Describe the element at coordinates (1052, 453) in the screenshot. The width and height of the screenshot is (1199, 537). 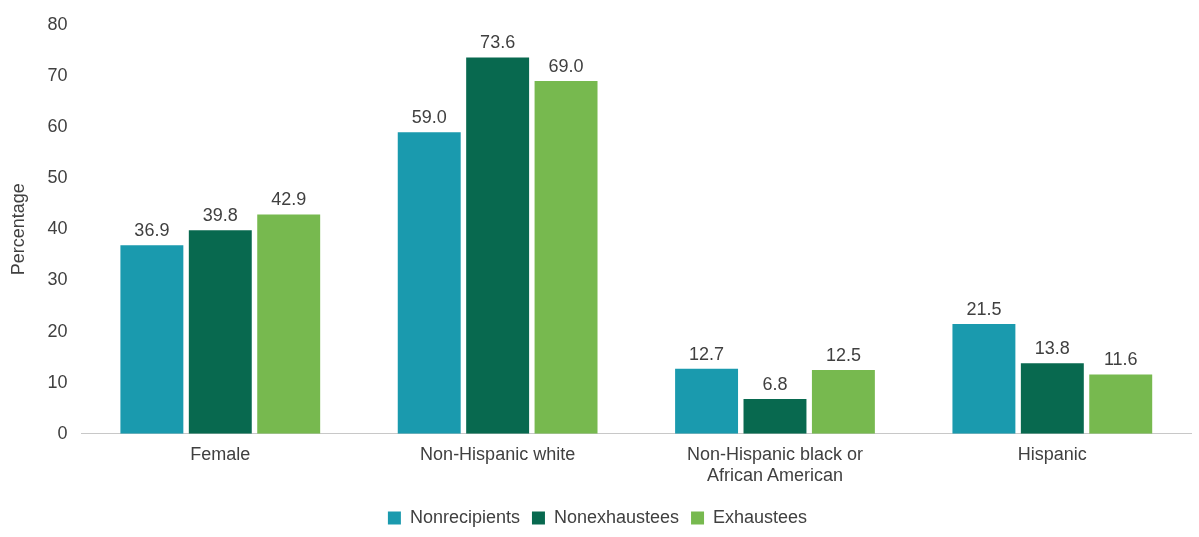
I see `x-tick-label: Hispanic` at that location.